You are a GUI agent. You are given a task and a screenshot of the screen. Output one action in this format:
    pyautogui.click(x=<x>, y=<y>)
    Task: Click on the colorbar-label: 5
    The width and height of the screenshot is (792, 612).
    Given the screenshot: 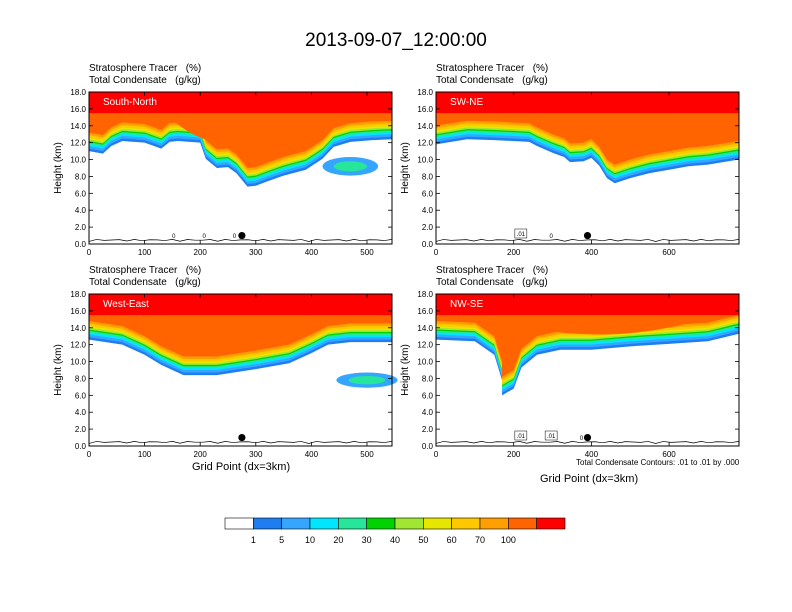 What is the action you would take?
    pyautogui.click(x=281, y=540)
    